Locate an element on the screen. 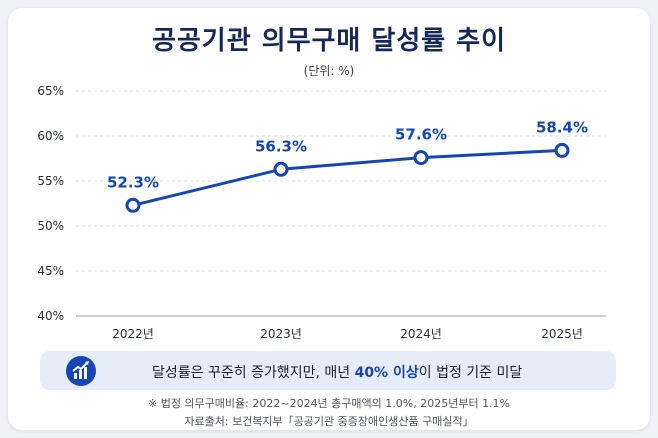 The height and width of the screenshot is (438, 658). x-tick-label: 2025년 is located at coordinates (562, 334).